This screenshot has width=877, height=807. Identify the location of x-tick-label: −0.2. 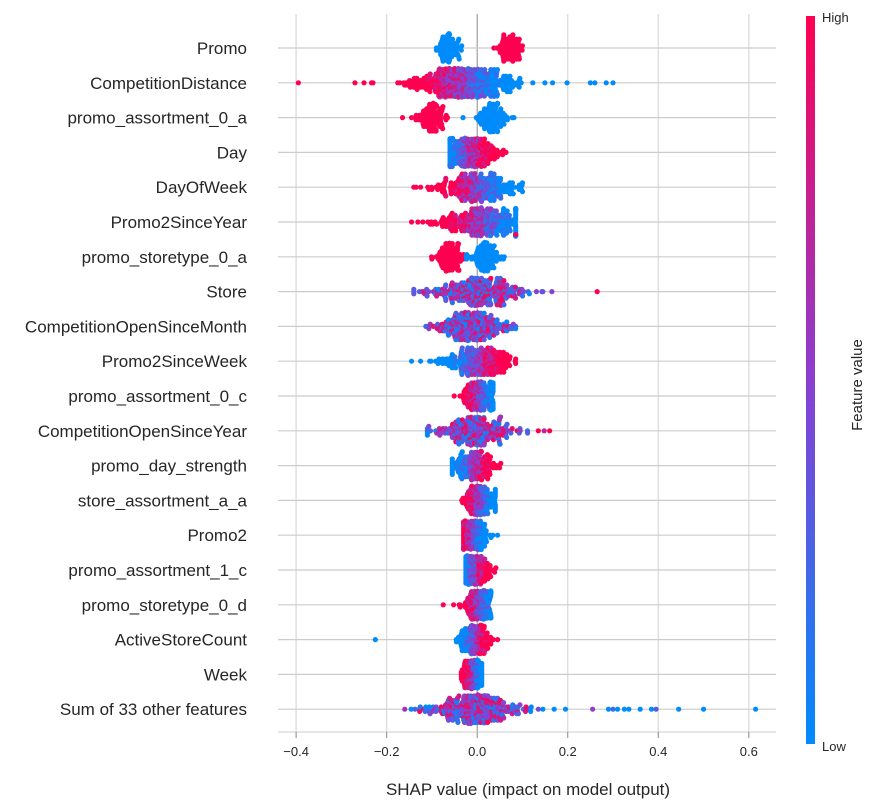
(387, 751).